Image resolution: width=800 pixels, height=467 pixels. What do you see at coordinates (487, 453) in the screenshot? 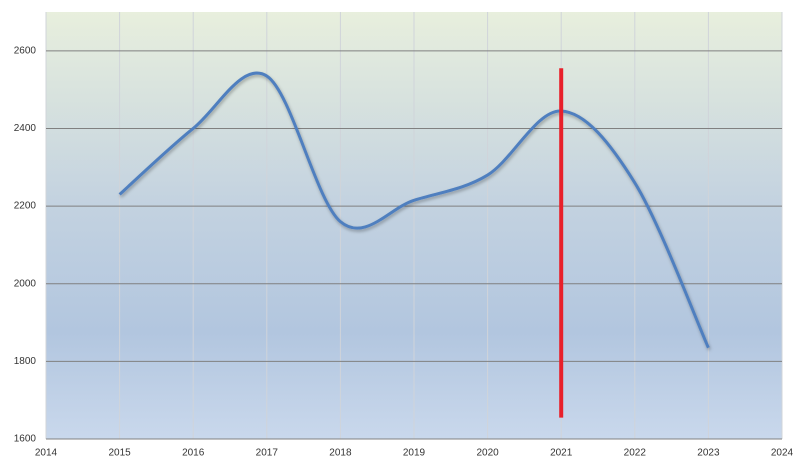
I see `x-tick-label: 2020` at bounding box center [487, 453].